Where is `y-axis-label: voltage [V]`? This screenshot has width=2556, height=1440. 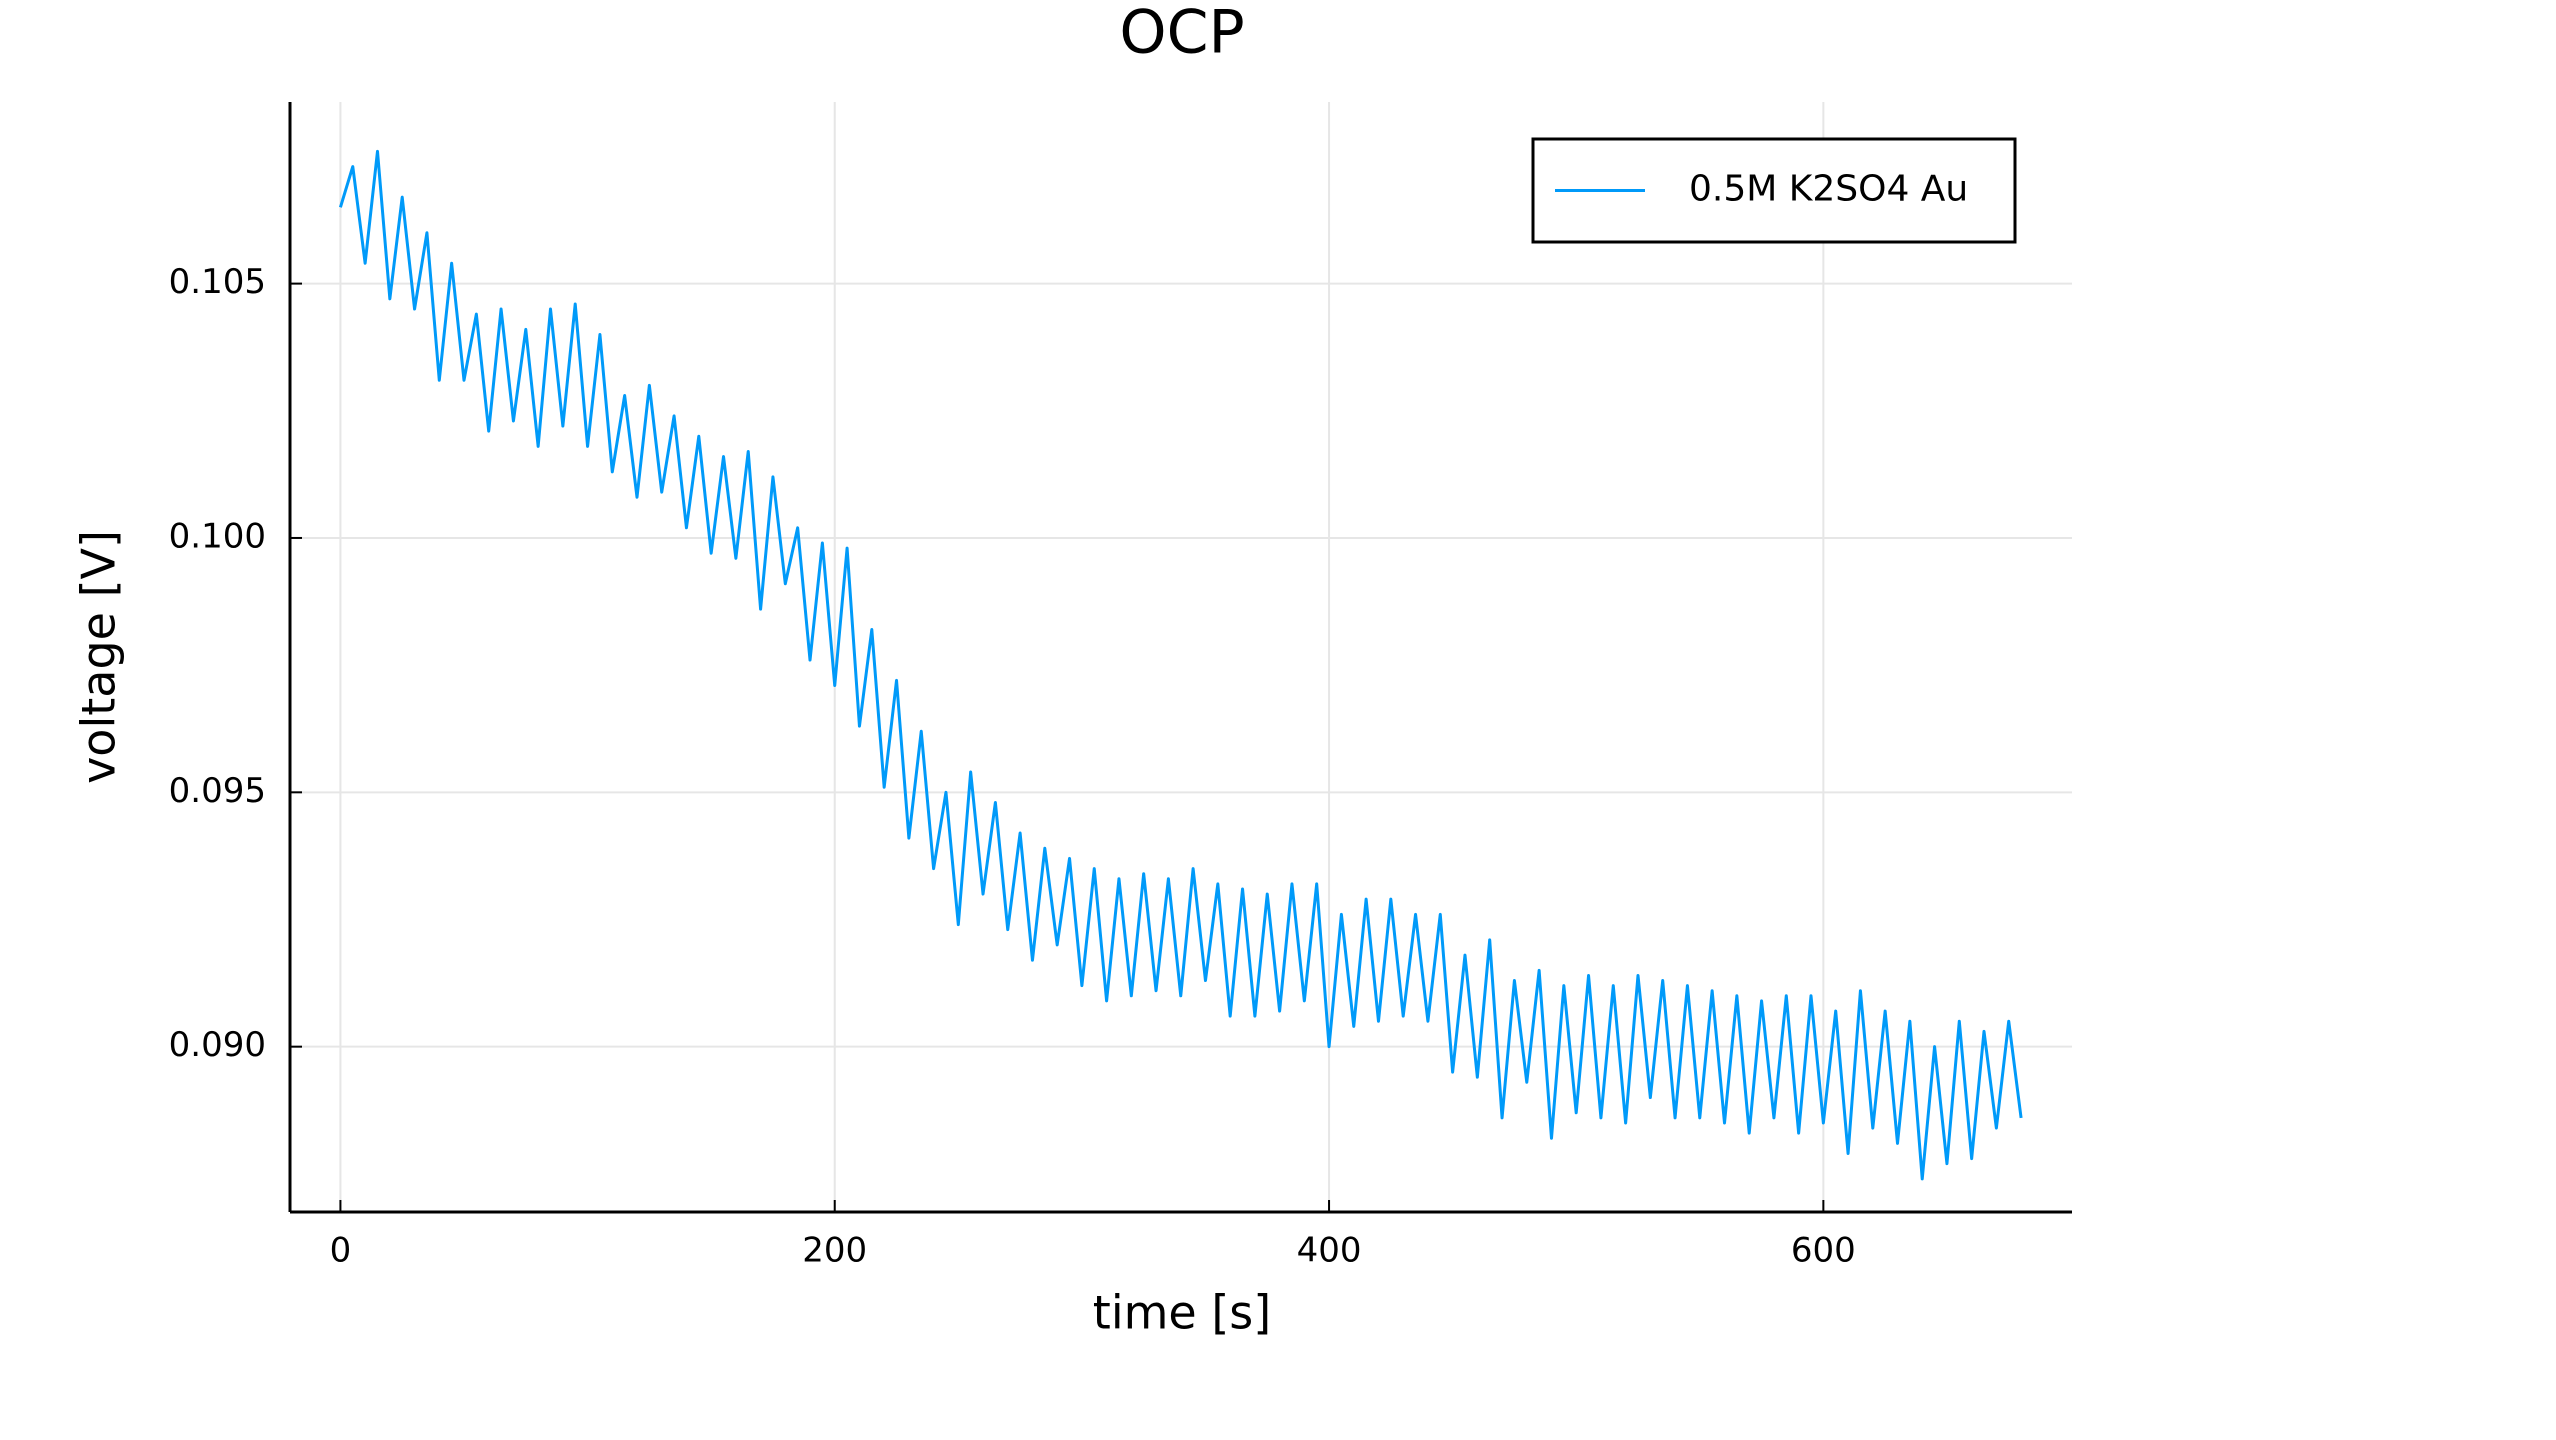
y-axis-label: voltage [V] is located at coordinates (99, 657).